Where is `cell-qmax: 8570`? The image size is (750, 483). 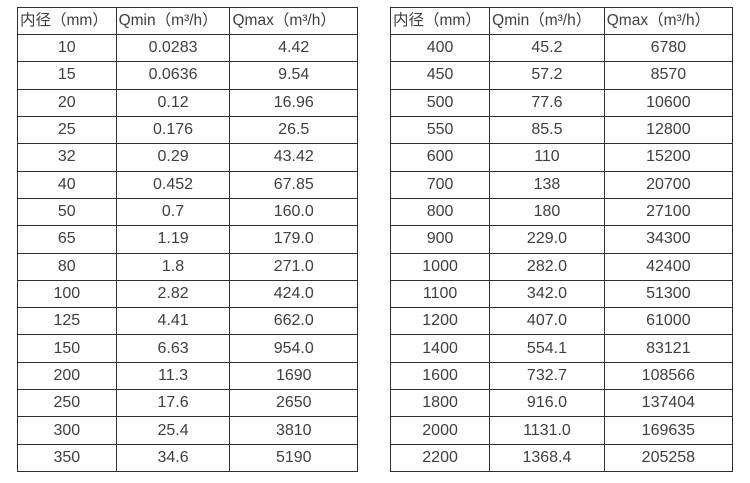
cell-qmax: 8570 is located at coordinates (668, 75).